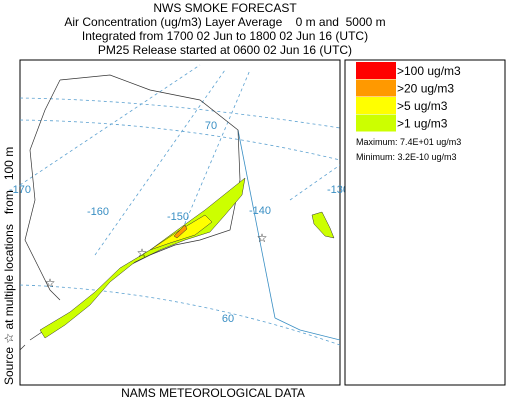  What do you see at coordinates (98, 212) in the screenshot?
I see `longitude-label: -160` at bounding box center [98, 212].